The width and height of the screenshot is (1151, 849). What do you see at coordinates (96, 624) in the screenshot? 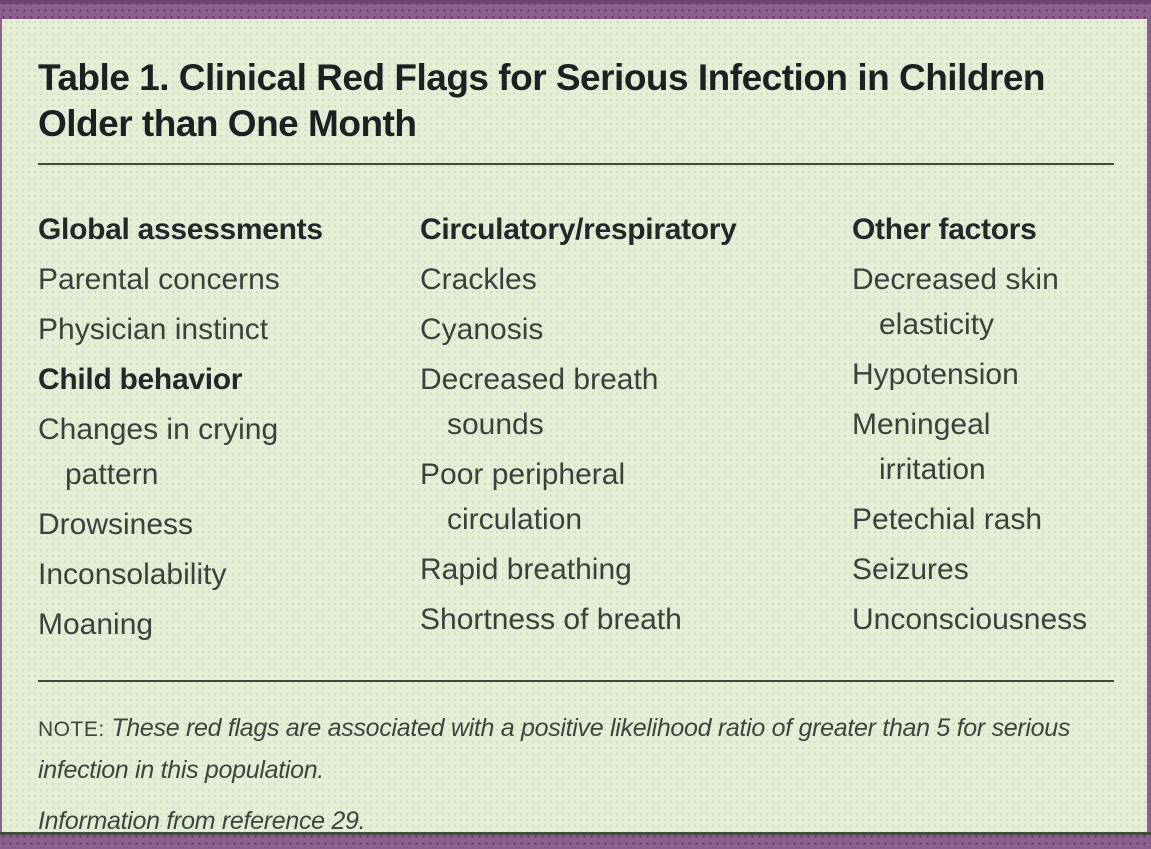
I see `list-item: Moaning` at bounding box center [96, 624].